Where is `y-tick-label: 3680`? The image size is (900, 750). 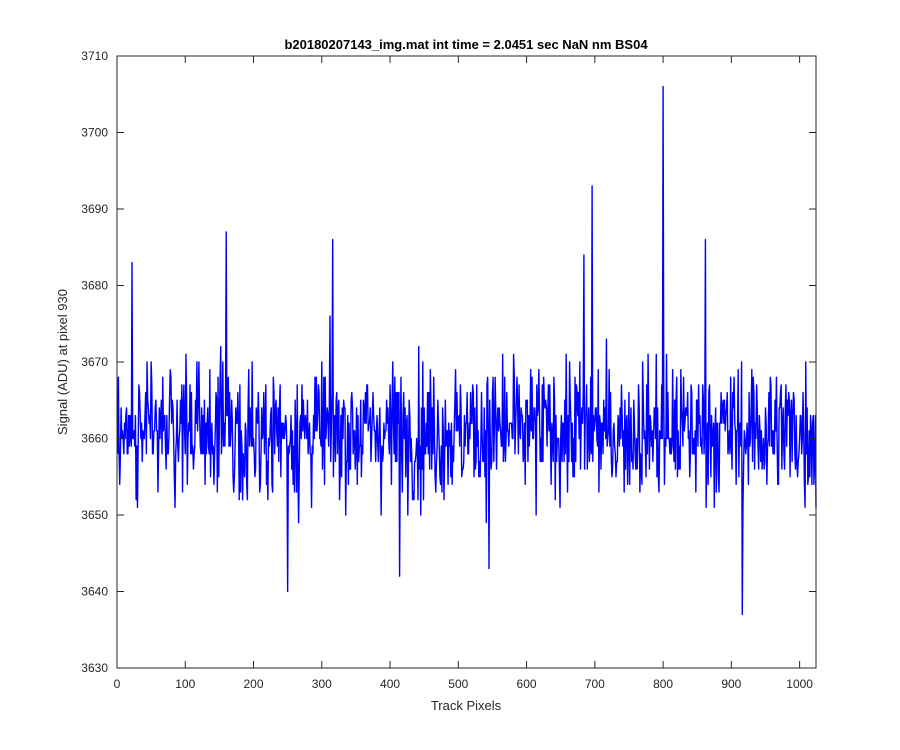 y-tick-label: 3680 is located at coordinates (94, 286).